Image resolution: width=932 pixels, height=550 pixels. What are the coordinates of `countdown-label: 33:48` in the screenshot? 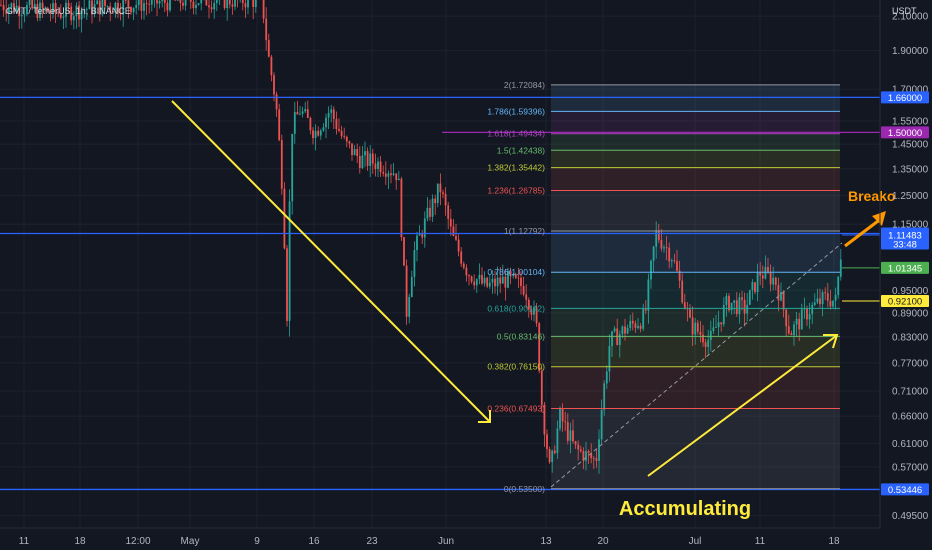 It's located at (905, 245).